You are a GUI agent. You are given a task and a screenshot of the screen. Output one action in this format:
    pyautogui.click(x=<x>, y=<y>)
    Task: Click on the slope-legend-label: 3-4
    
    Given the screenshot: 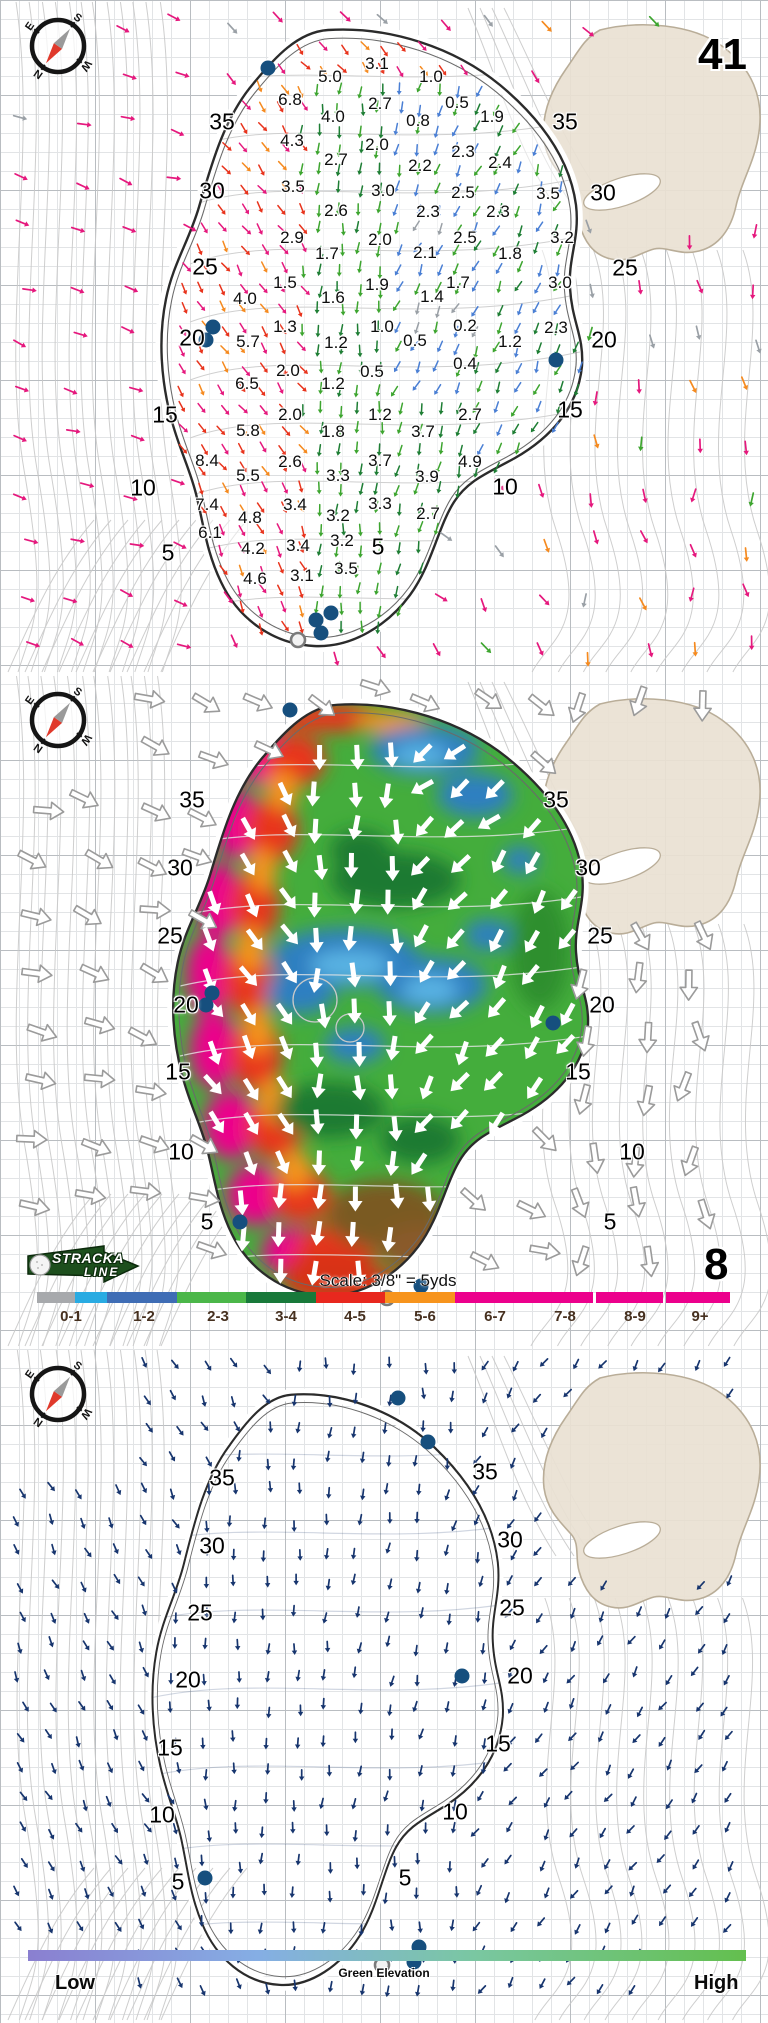 What is the action you would take?
    pyautogui.click(x=286, y=1316)
    